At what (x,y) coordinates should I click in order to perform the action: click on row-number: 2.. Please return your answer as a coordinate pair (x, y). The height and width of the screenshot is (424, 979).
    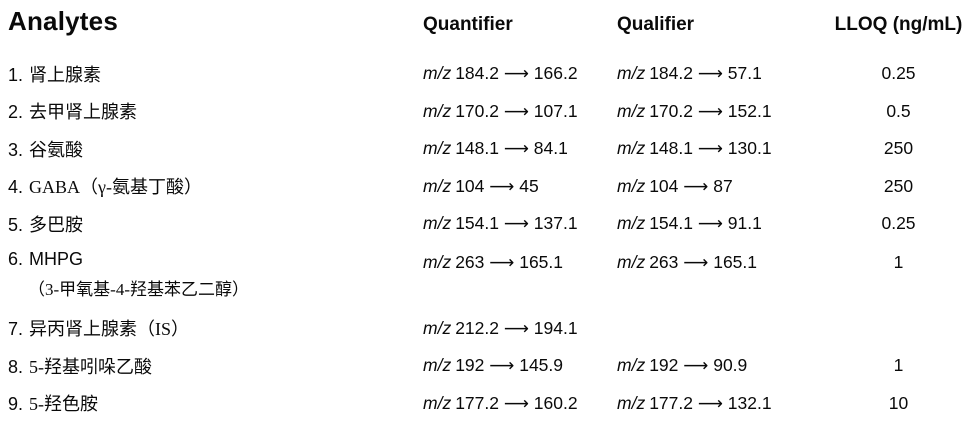
    Looking at the image, I should click on (16, 112).